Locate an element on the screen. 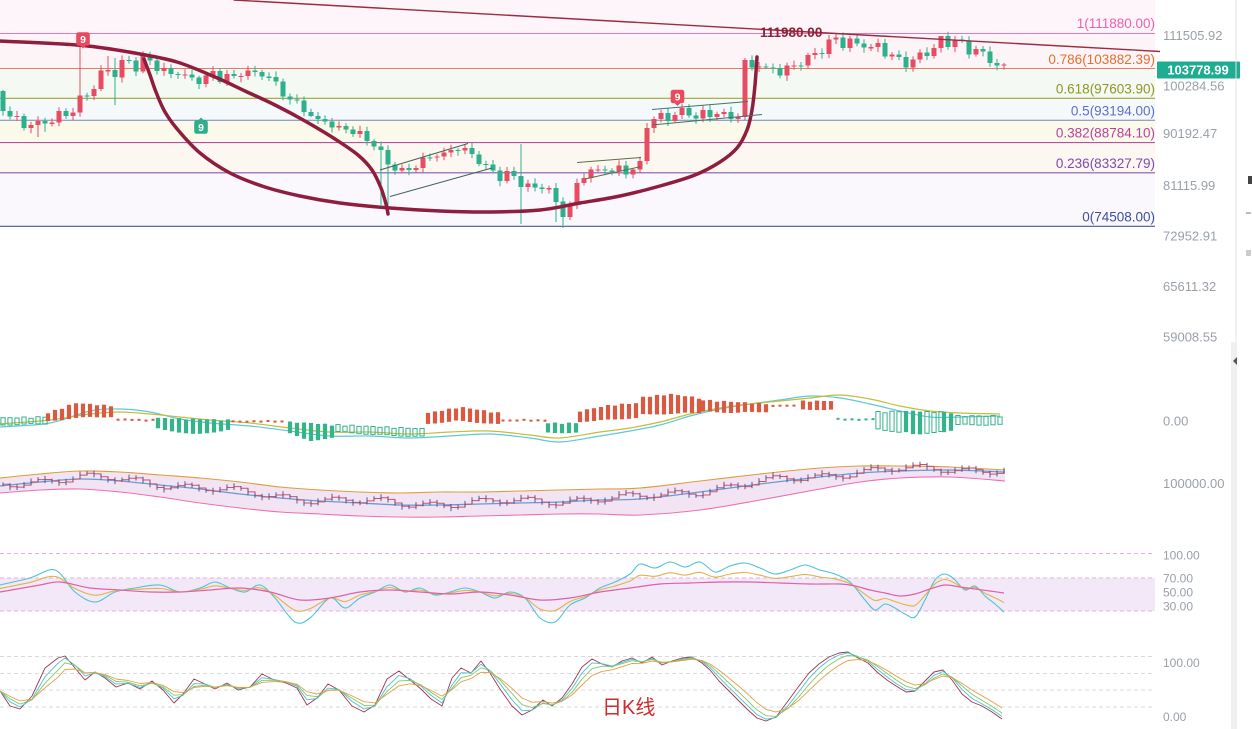 This screenshot has width=1252, height=729. svg-text: 0.236(83327.79) is located at coordinates (1105, 163).